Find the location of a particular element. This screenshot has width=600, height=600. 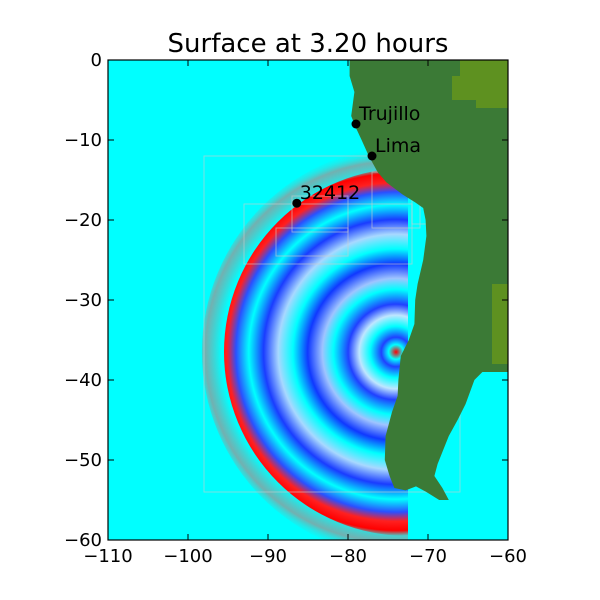

x-tick-label: −110 is located at coordinates (107, 556).